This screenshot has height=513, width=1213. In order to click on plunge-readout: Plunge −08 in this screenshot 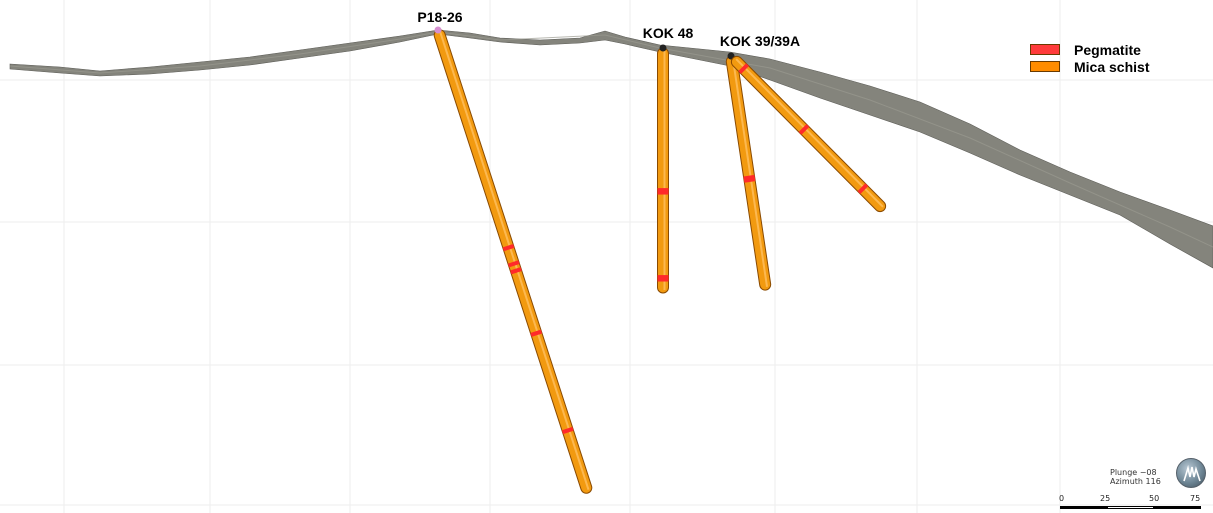, I will do `click(1133, 472)`.